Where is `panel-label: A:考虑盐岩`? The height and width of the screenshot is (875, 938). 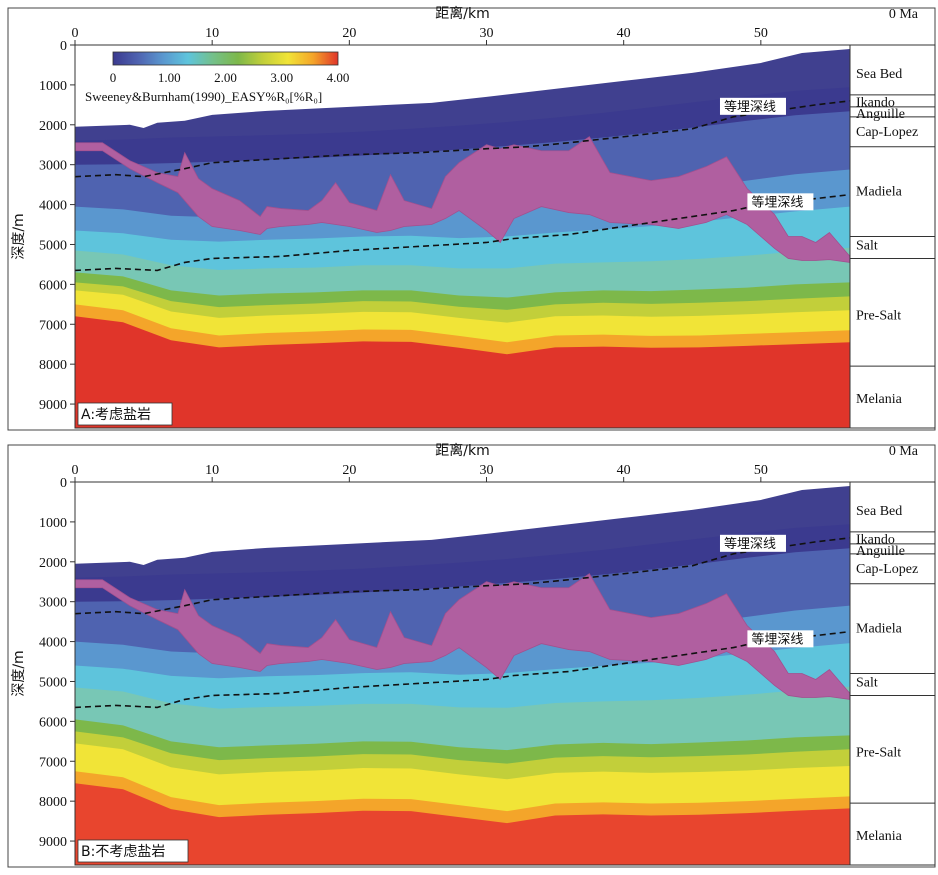 panel-label: A:考虑盐岩 is located at coordinates (116, 415).